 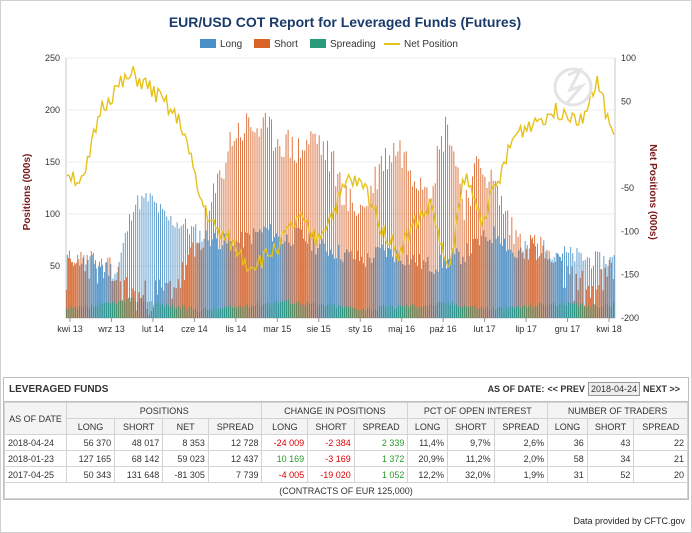 I want to click on cell-ch-spread: 2 339, so click(x=381, y=442).